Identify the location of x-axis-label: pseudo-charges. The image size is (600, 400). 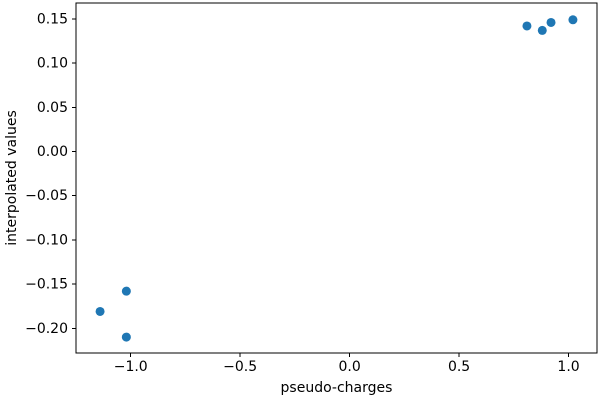
(337, 388).